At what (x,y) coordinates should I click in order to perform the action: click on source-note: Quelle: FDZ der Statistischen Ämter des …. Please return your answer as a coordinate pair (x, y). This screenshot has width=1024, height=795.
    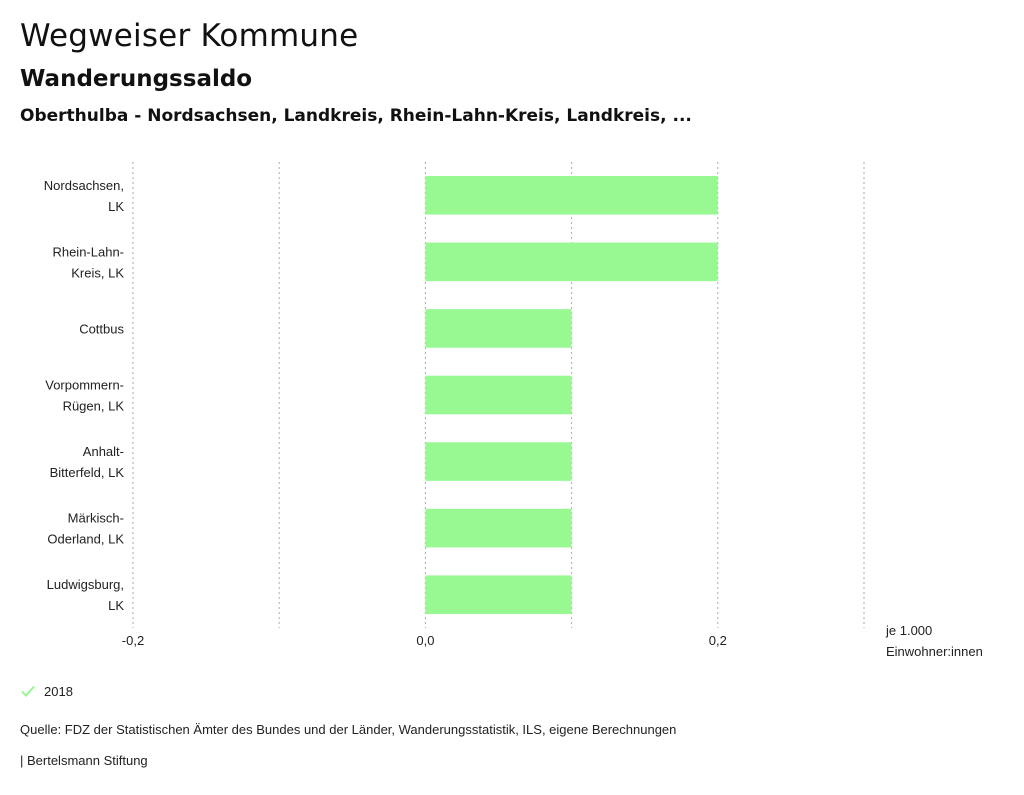
    Looking at the image, I should click on (348, 729).